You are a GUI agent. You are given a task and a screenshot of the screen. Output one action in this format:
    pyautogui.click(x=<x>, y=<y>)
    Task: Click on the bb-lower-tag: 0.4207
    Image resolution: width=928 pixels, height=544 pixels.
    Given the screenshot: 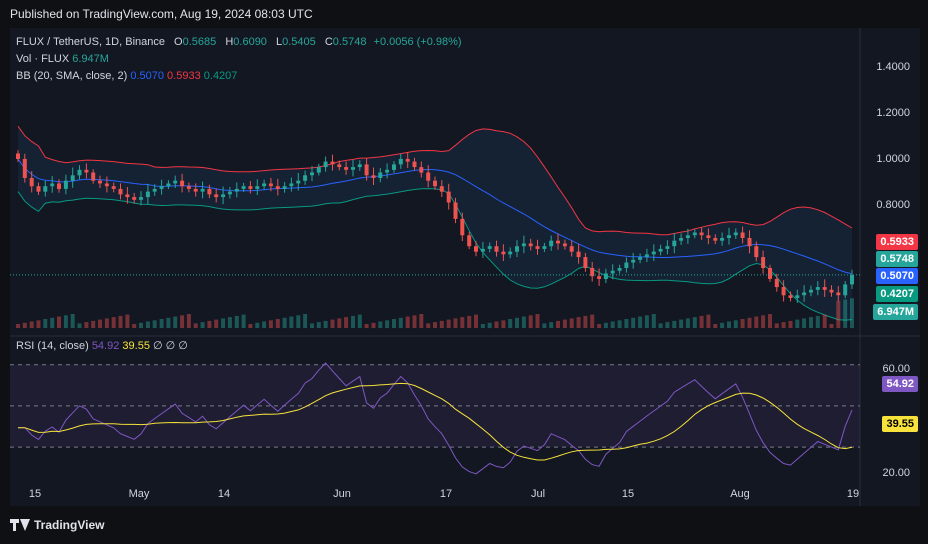 What is the action you would take?
    pyautogui.click(x=897, y=294)
    